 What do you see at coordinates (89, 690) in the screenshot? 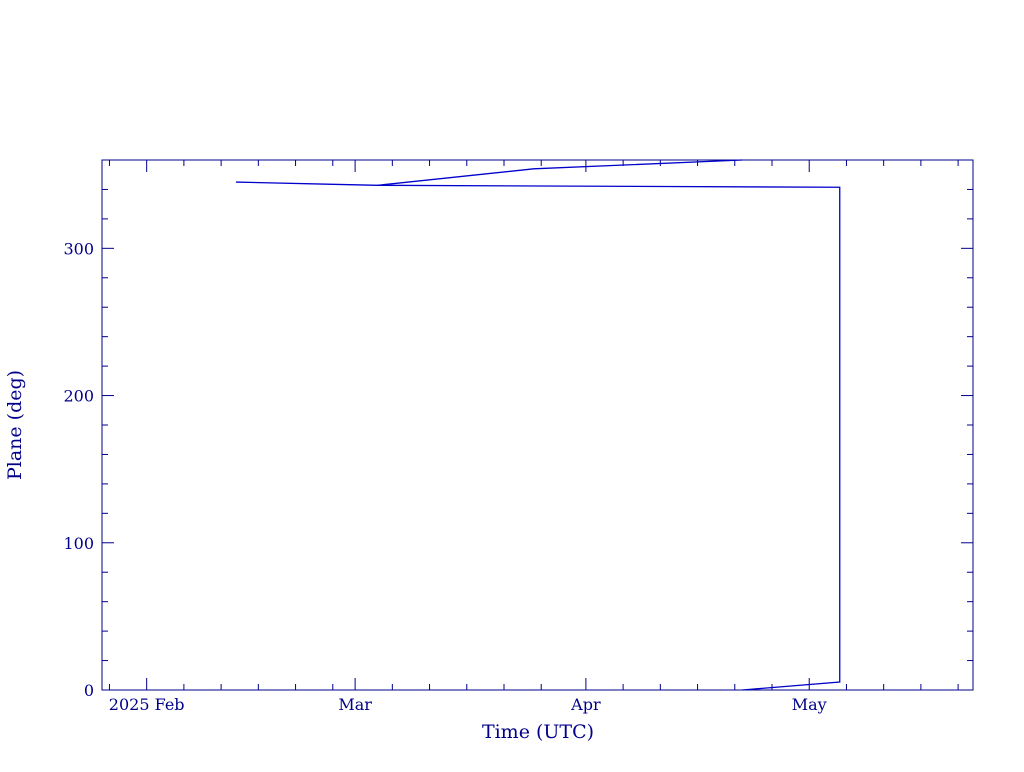
I see `y-tick-label: 0` at bounding box center [89, 690].